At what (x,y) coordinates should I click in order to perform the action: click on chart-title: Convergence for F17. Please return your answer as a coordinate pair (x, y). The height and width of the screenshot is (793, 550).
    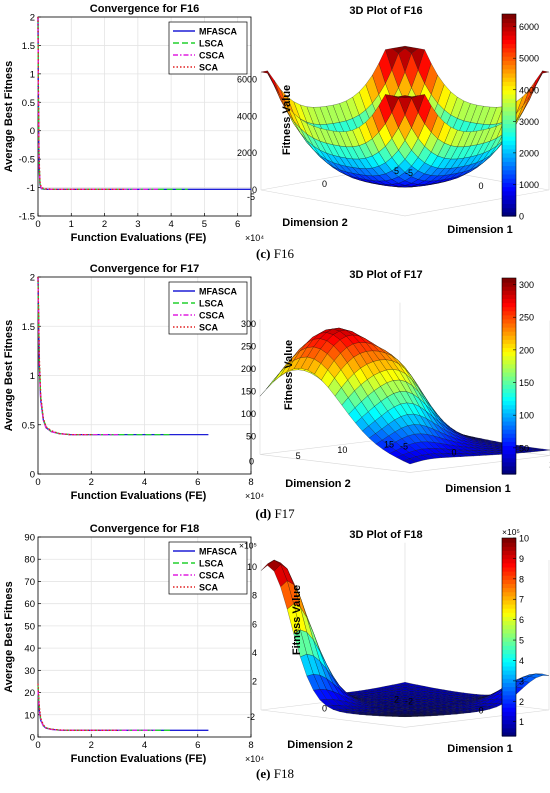
    Looking at the image, I should click on (144, 269).